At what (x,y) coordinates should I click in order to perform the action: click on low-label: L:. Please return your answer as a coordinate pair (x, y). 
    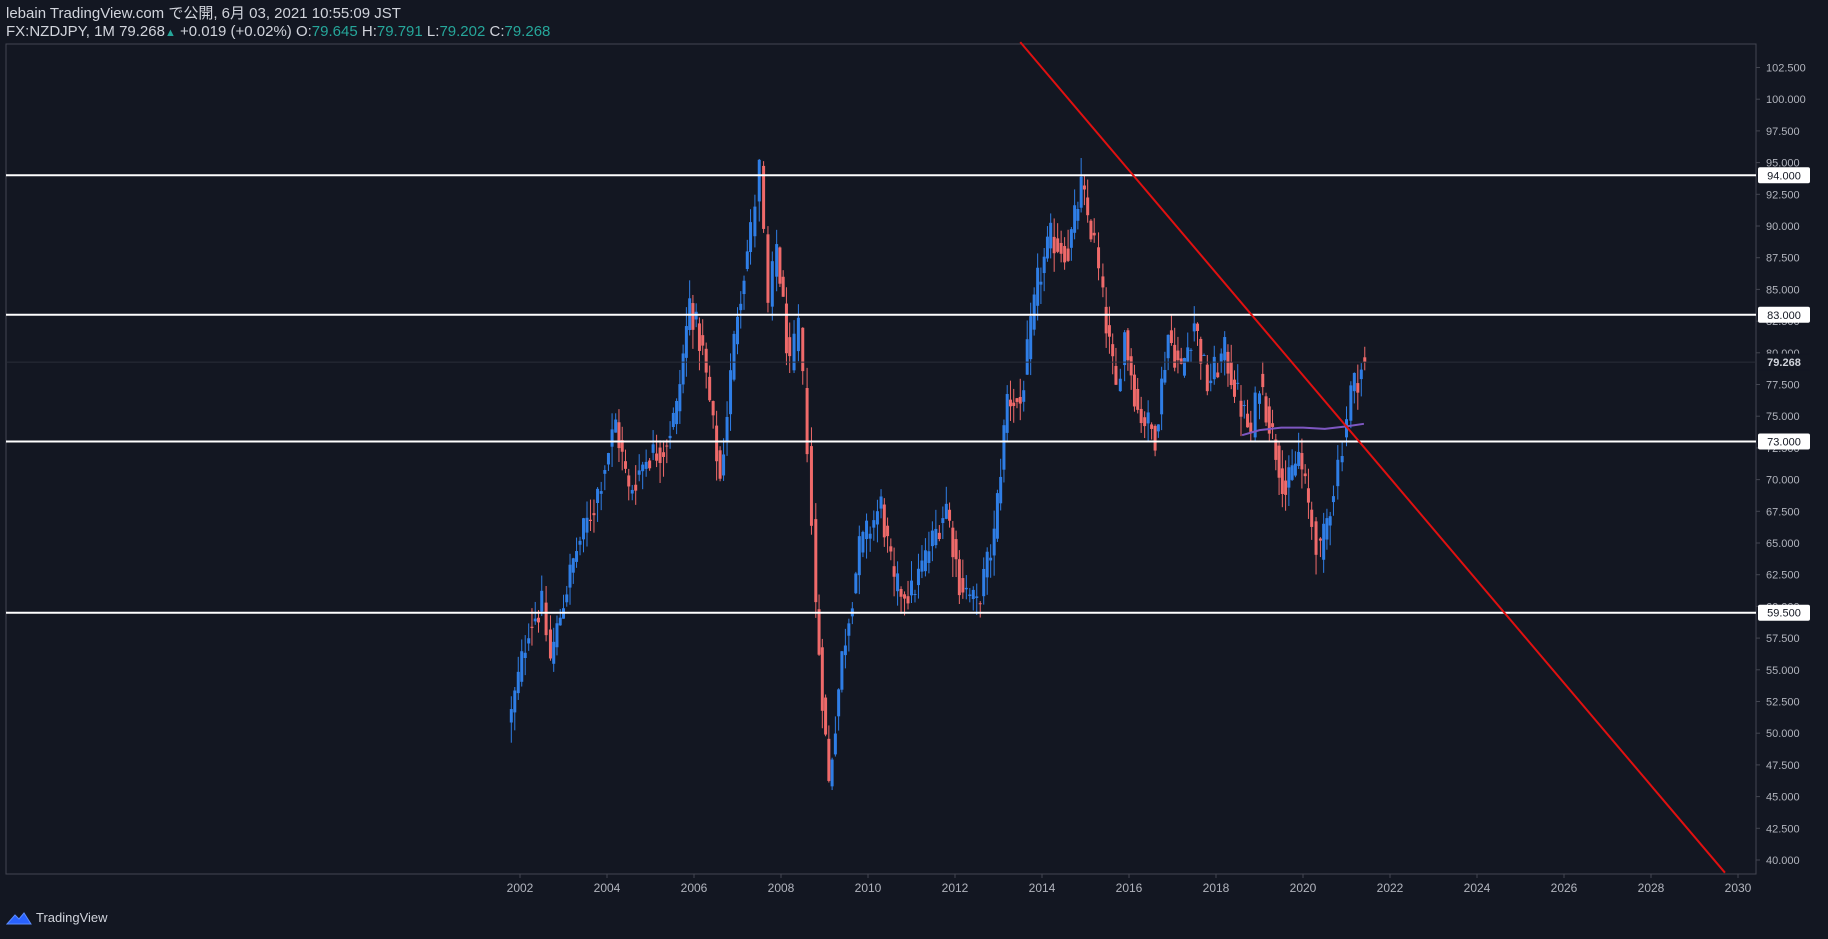
    Looking at the image, I should click on (433, 31).